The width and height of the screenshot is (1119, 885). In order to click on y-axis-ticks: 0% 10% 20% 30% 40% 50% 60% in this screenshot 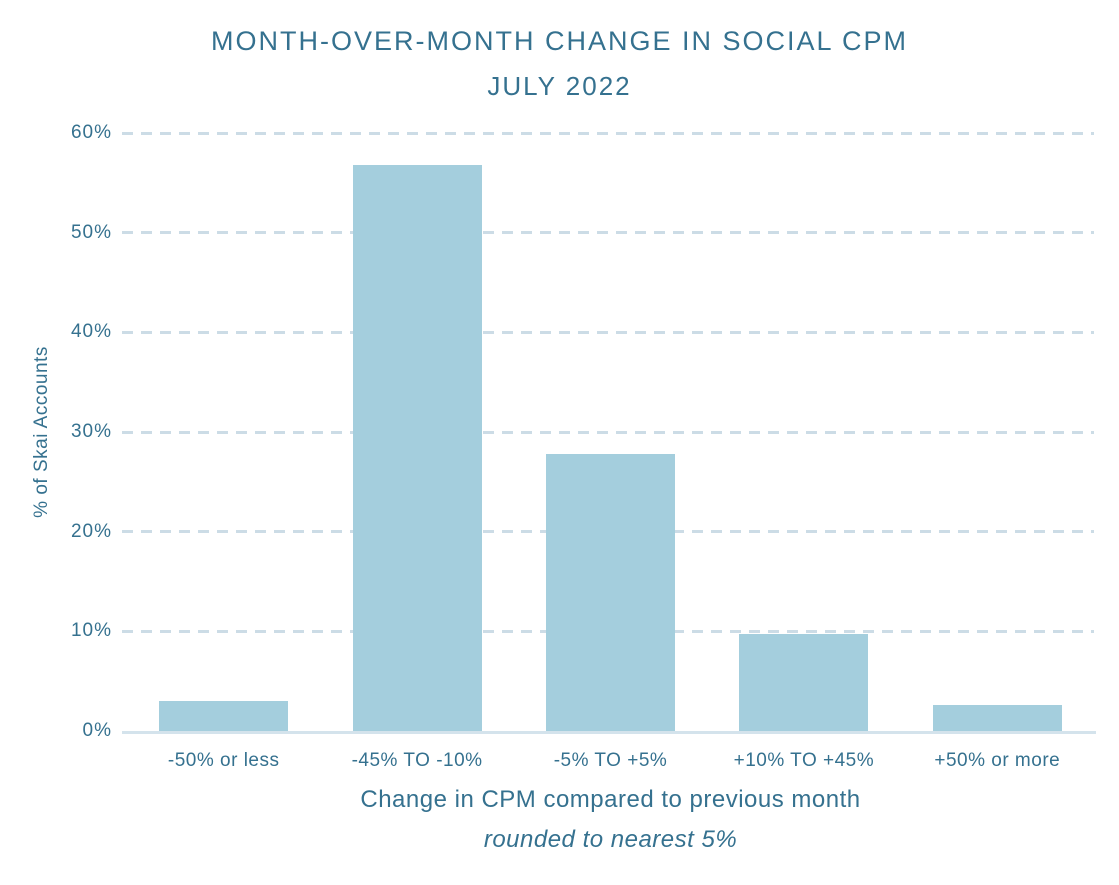, I will do `click(56, 431)`.